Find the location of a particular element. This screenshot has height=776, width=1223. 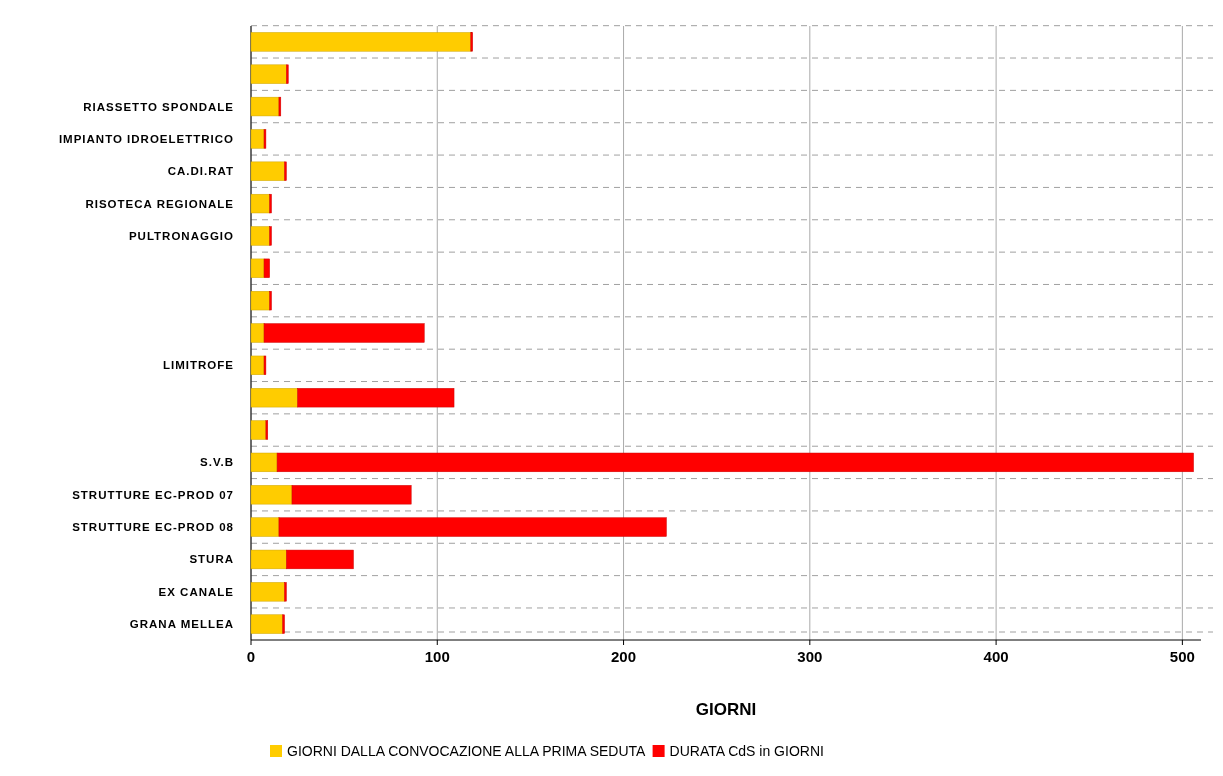

legend-label: DURATA CdS in GIORNI is located at coordinates (746, 751).